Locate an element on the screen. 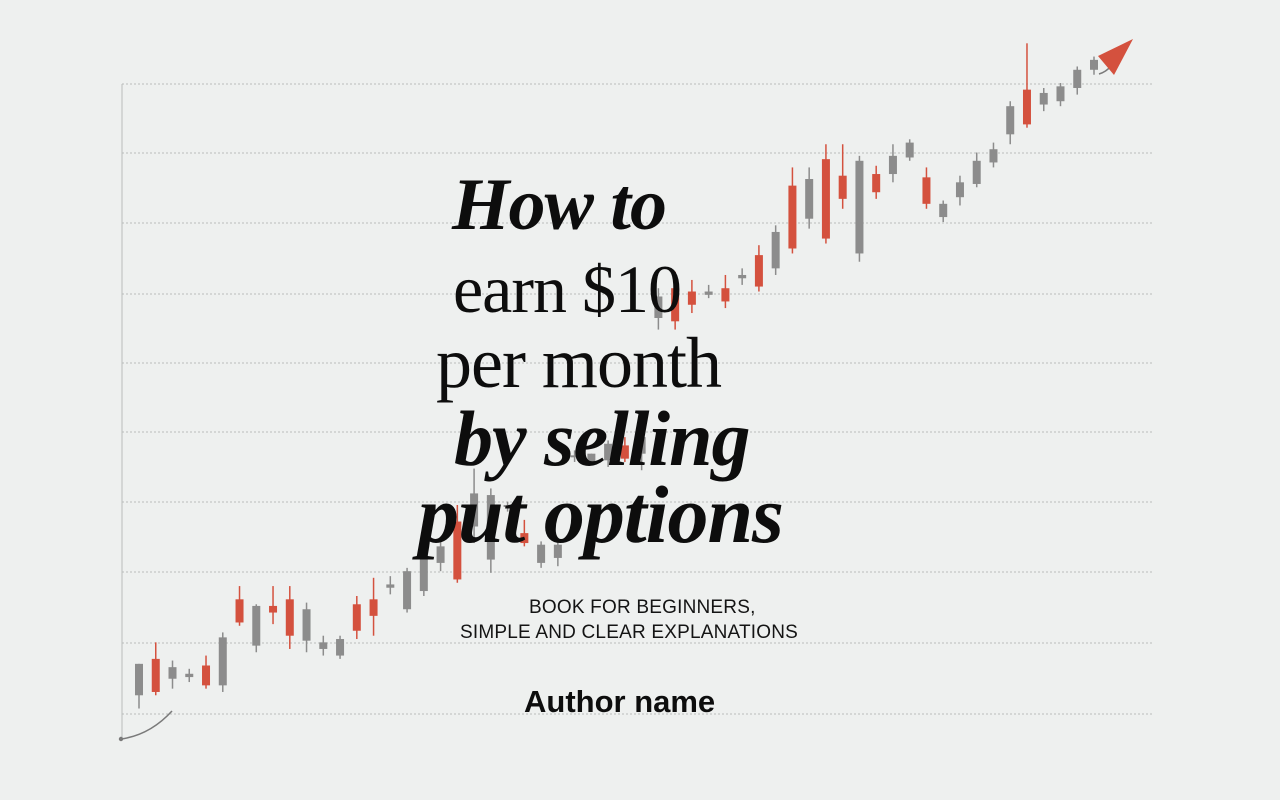 The image size is (1280, 800). author-name: Author name is located at coordinates (620, 701).